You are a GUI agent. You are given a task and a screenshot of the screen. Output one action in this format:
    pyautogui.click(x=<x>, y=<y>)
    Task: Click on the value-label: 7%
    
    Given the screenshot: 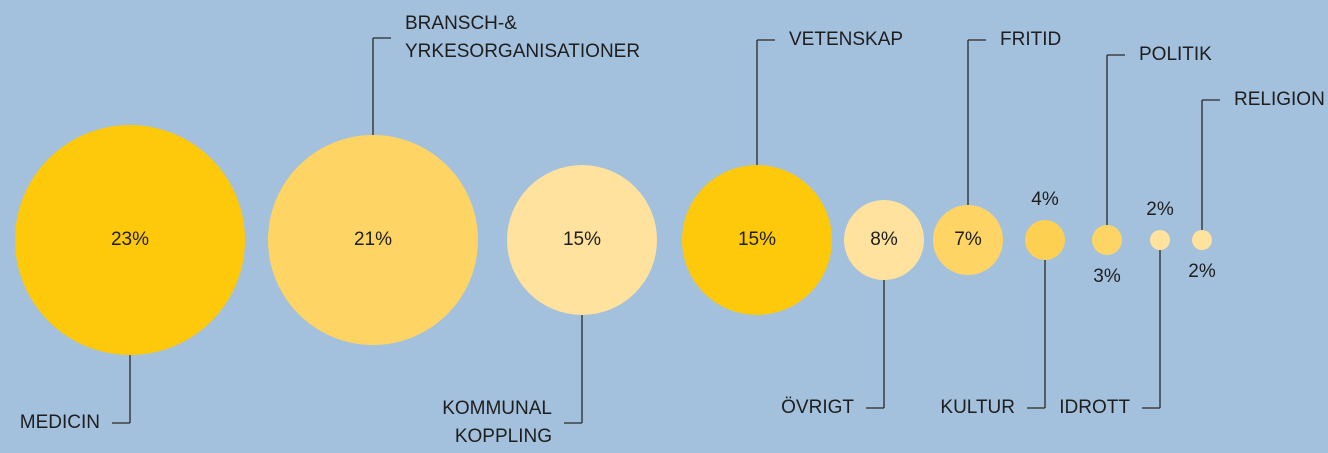 What is the action you would take?
    pyautogui.click(x=968, y=239)
    